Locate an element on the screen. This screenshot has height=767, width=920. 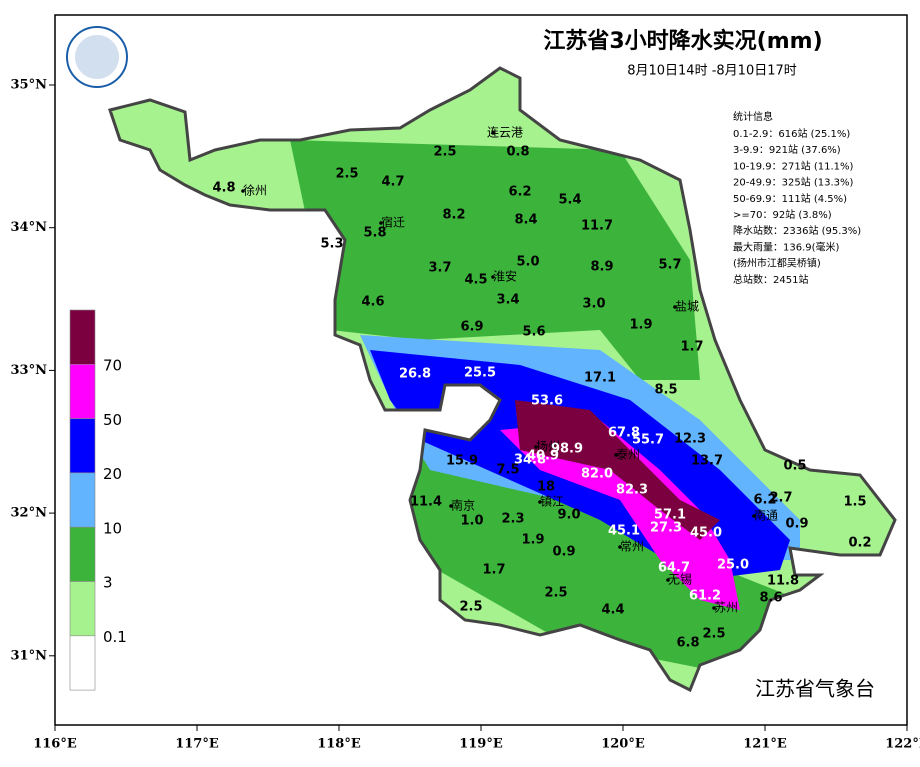
station-value: 4.4 is located at coordinates (612, 610).